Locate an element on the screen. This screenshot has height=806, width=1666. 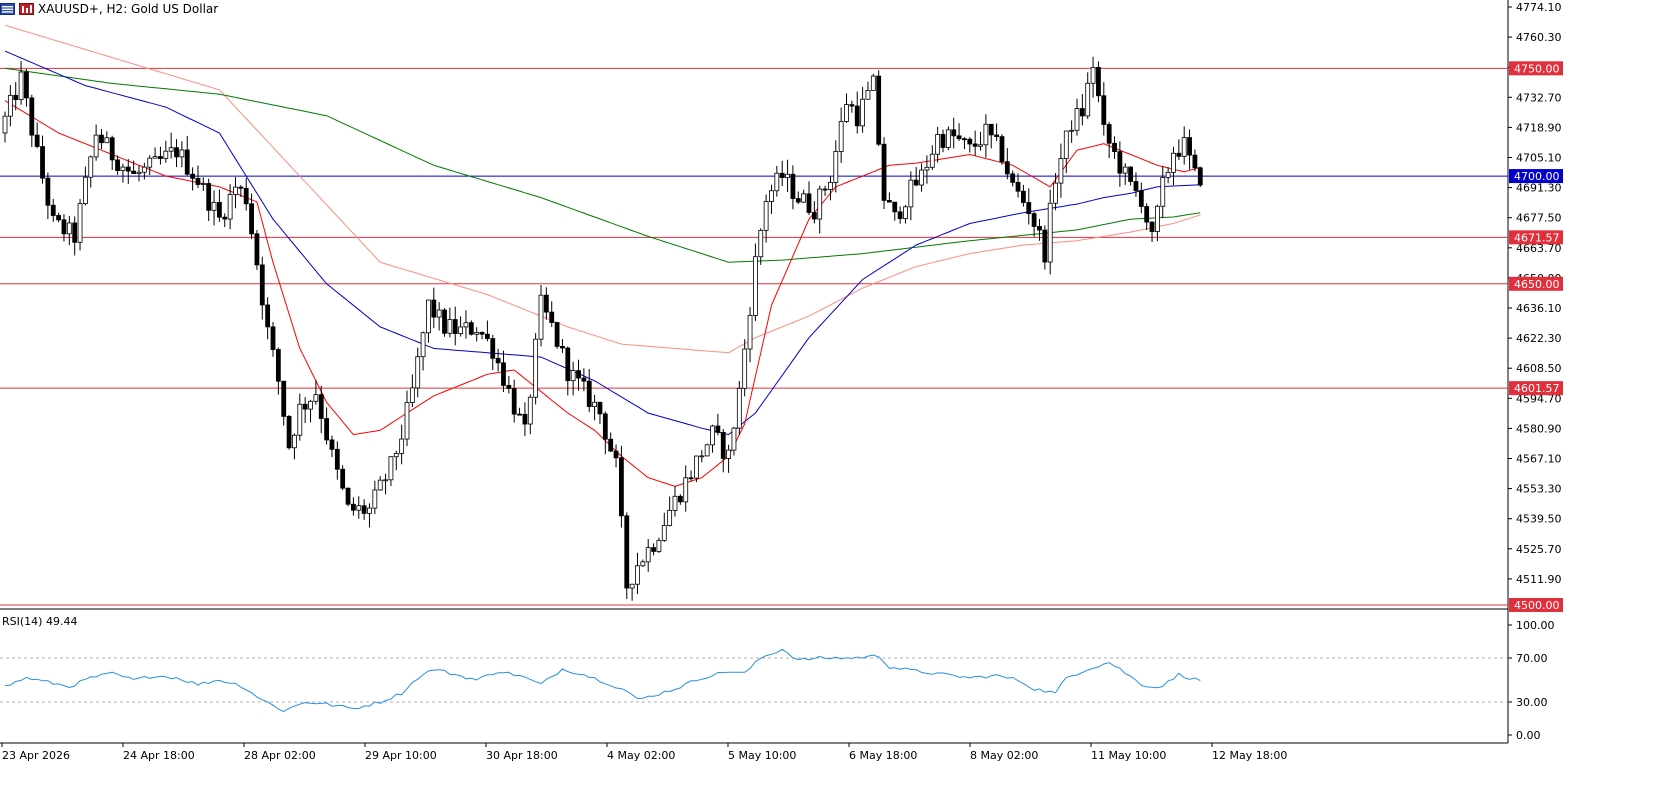
symbol-title: XAUUSD+, H2: Gold US Dollar is located at coordinates (128, 9).